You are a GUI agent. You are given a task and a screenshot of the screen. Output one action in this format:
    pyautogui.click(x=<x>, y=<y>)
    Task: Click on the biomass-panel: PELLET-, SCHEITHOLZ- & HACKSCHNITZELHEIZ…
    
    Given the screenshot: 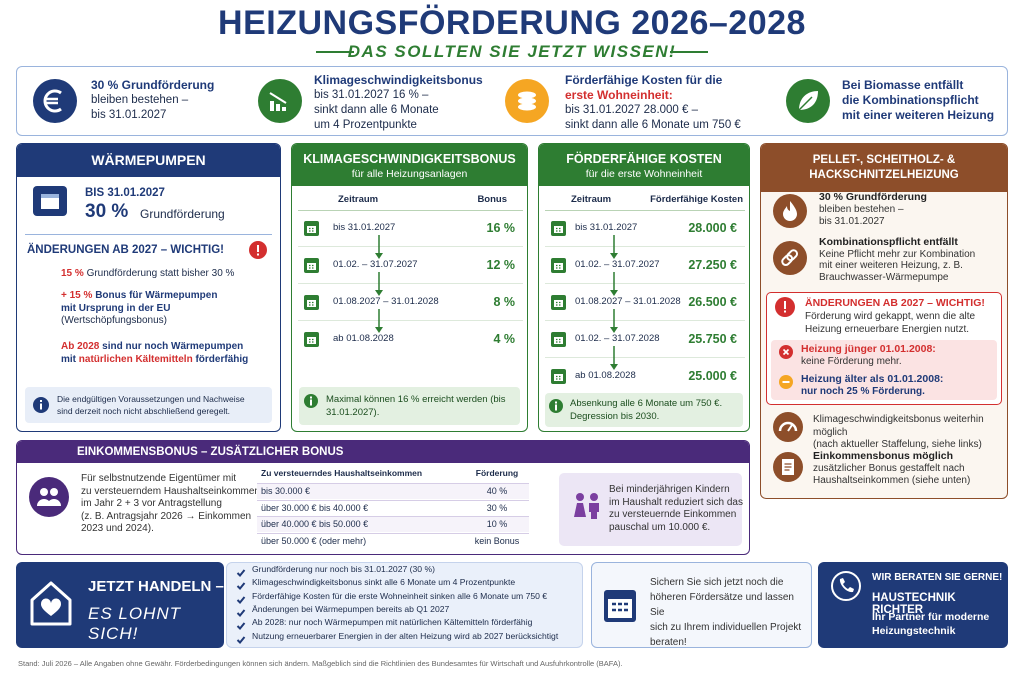 What is the action you would take?
    pyautogui.click(x=884, y=321)
    